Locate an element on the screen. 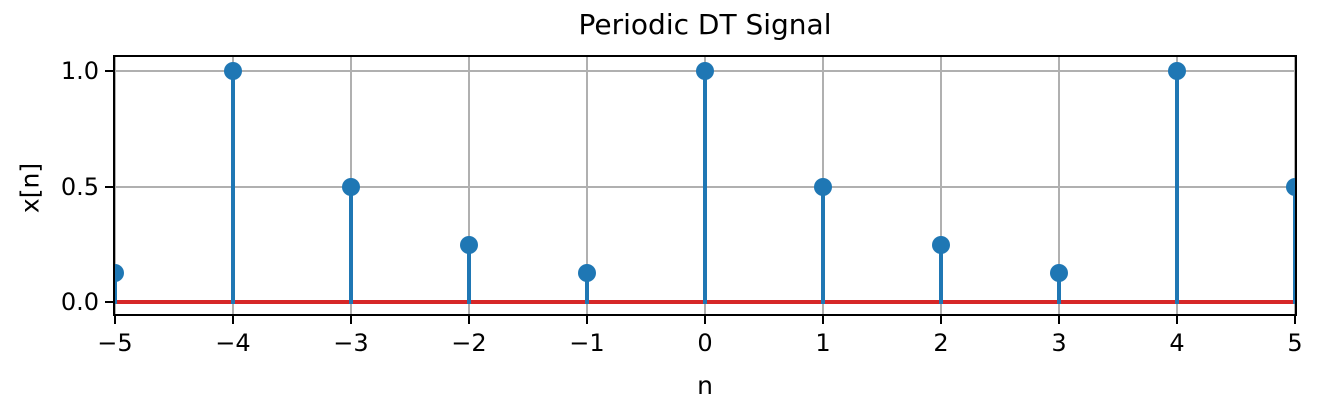 The height and width of the screenshot is (419, 1324). x-tick-label: −1 is located at coordinates (587, 343).